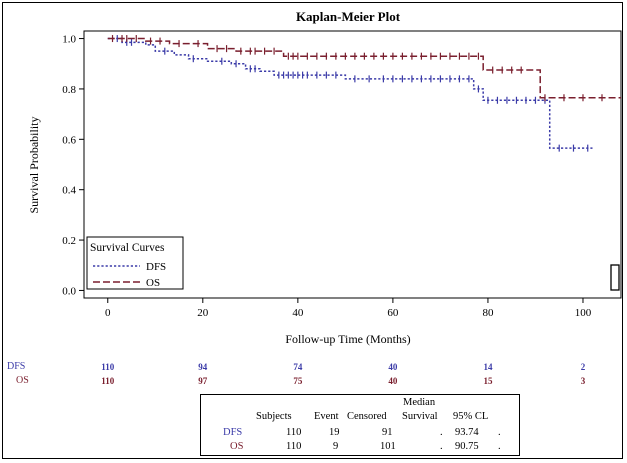 Image resolution: width=627 pixels, height=463 pixels. Describe the element at coordinates (348, 16) in the screenshot. I see `chart-title: Kaplan-Meier Plot` at that location.